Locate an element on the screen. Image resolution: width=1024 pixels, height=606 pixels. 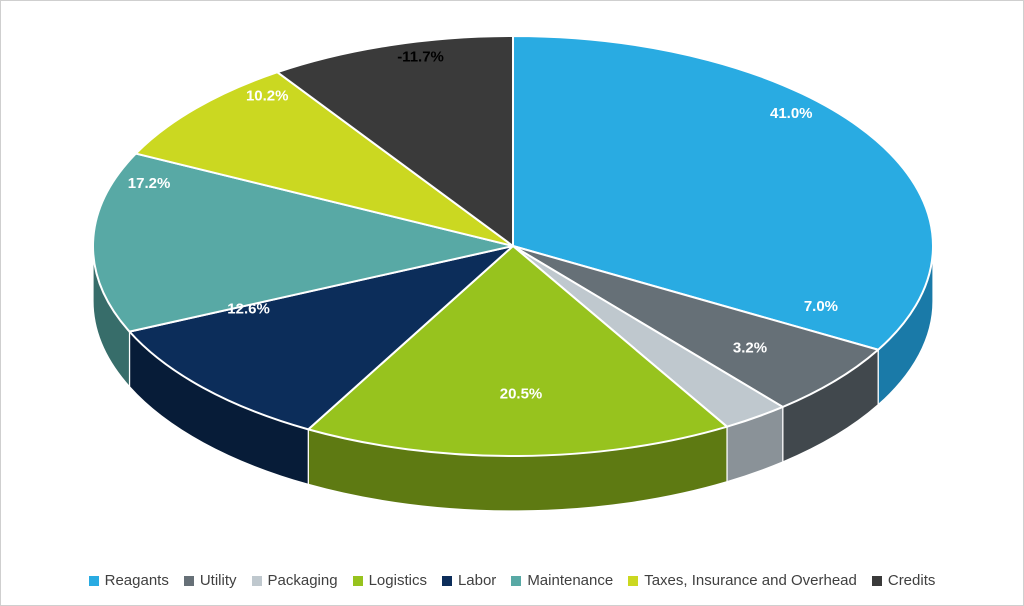
legend-item-credits: Credits is located at coordinates (903, 580).